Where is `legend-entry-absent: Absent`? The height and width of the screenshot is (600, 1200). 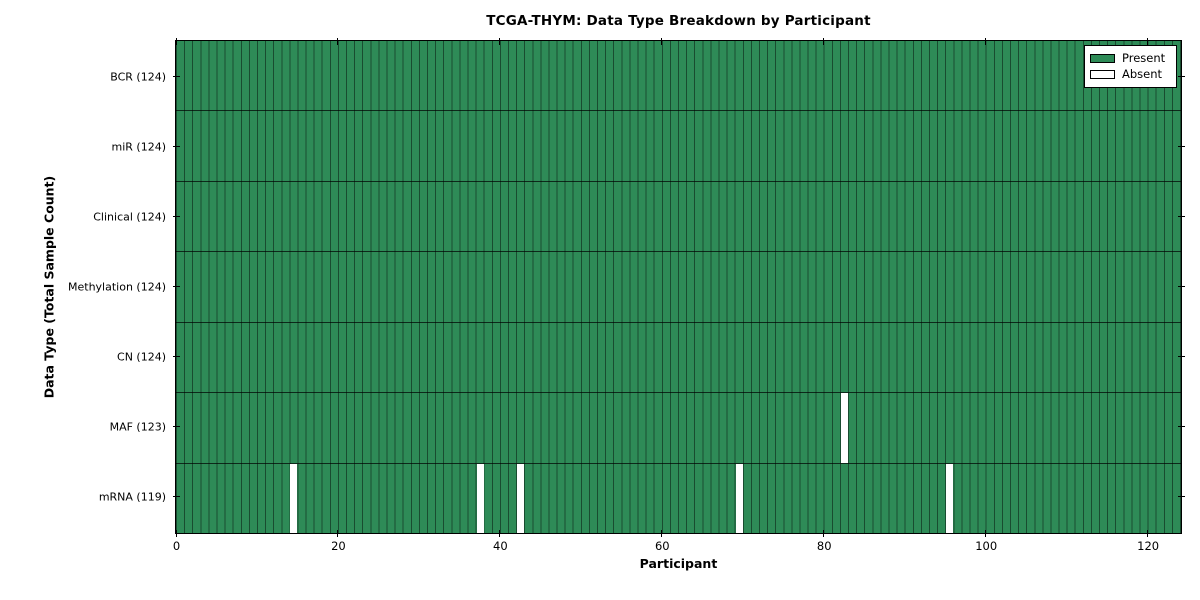
legend-entry-absent: Absent is located at coordinates (1130, 73).